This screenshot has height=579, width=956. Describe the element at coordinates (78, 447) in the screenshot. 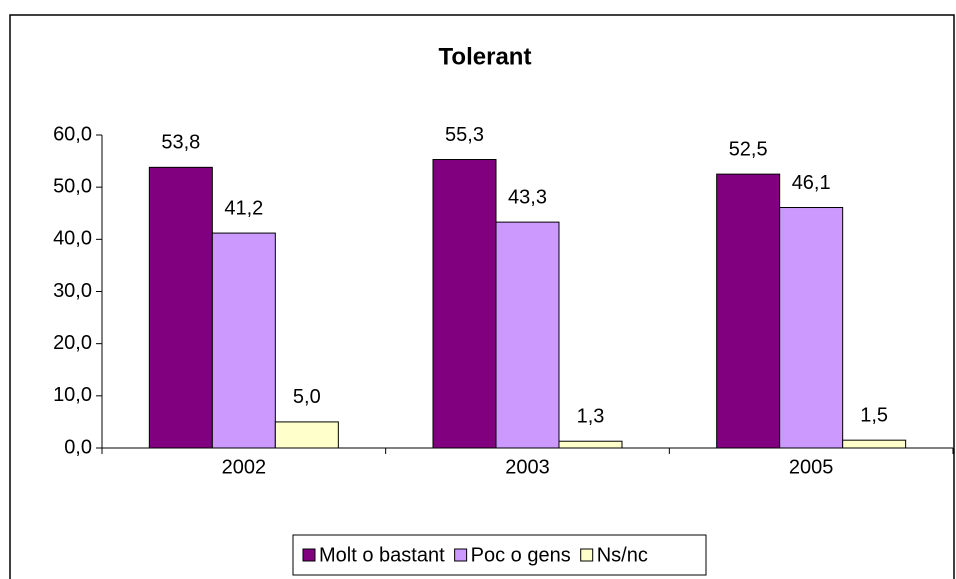

I see `y-tick-label: 0,0` at that location.